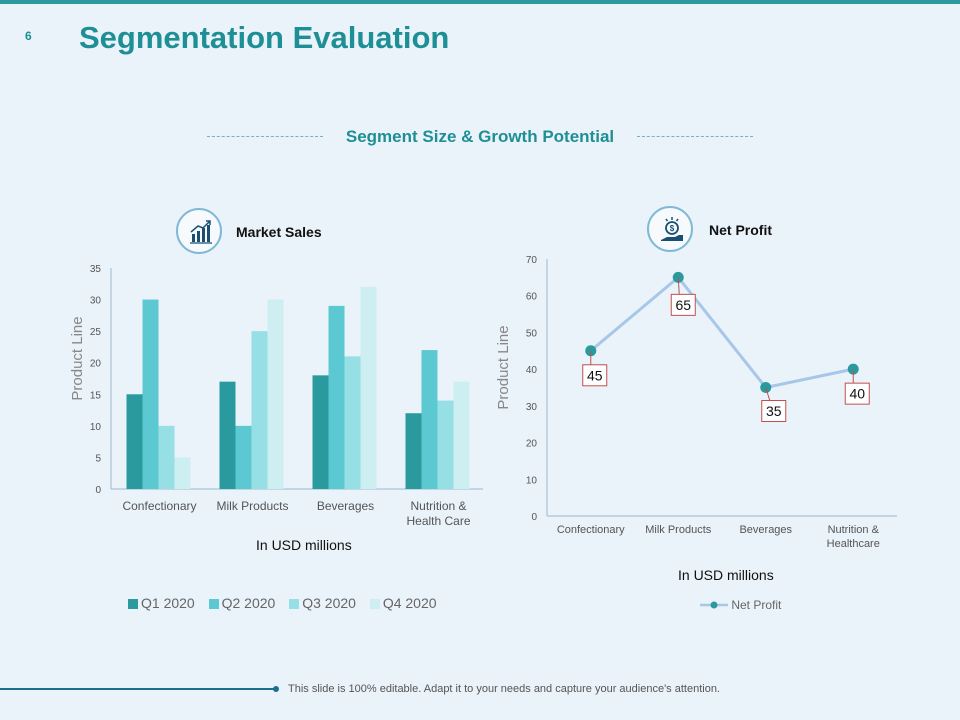  What do you see at coordinates (714, 605) in the screenshot?
I see `legend-line-swatch` at bounding box center [714, 605].